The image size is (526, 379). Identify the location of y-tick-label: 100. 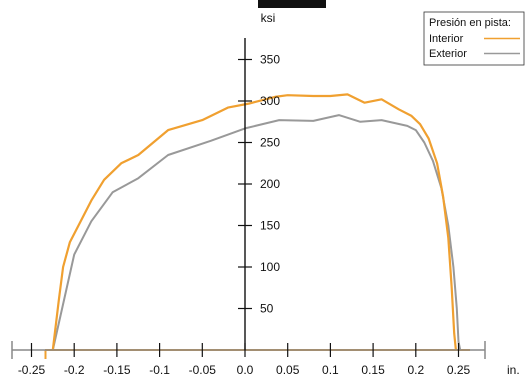
(270, 267).